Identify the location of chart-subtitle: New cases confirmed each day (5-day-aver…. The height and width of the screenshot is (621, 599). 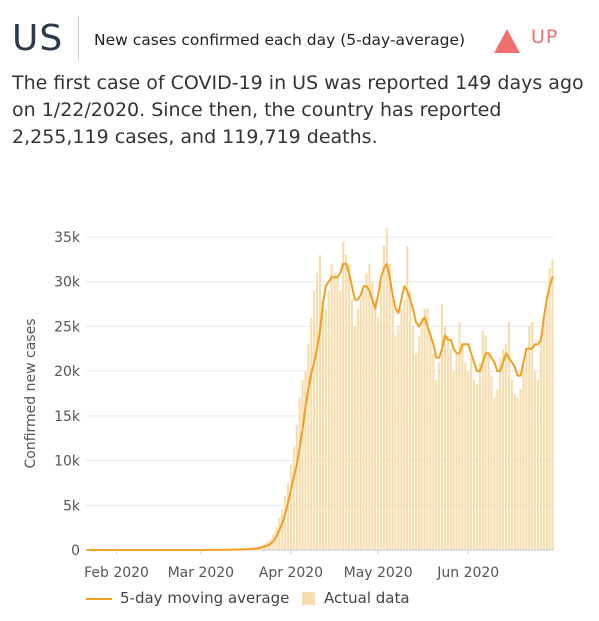
(280, 40).